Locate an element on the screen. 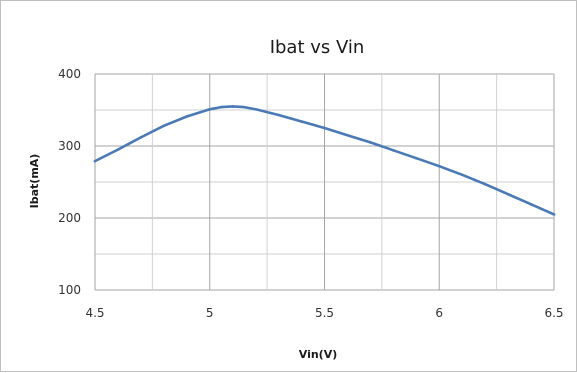 The image size is (577, 373). y-tick-label: 400 is located at coordinates (69, 74).